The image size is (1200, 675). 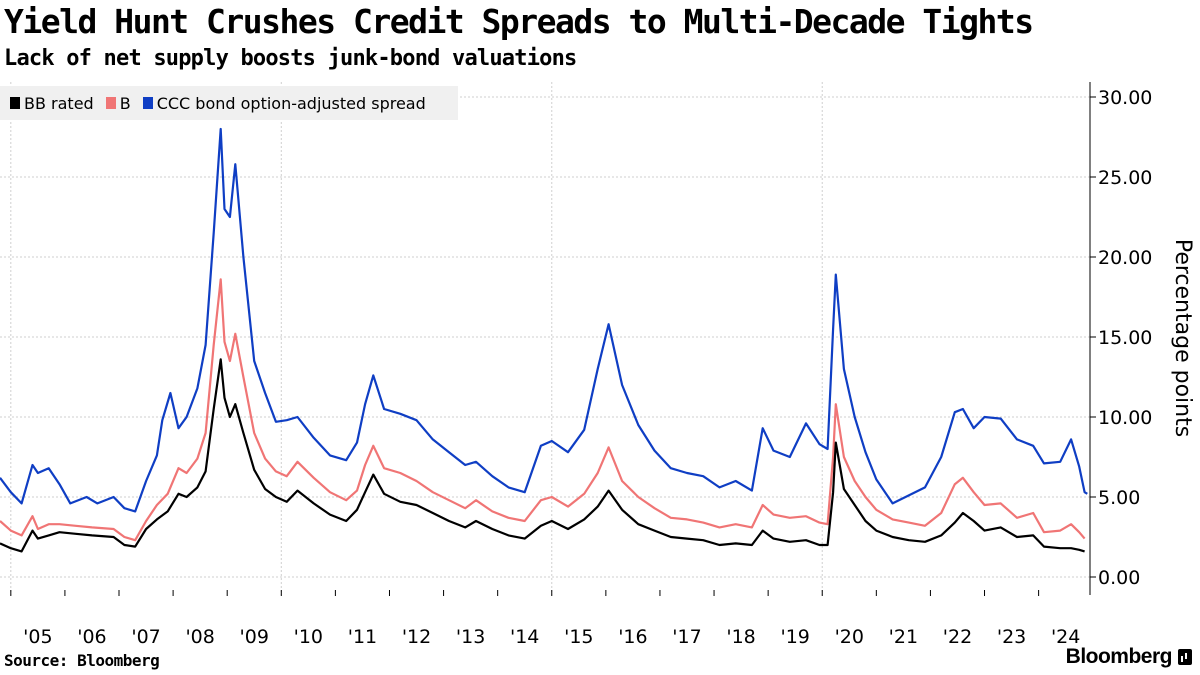 What do you see at coordinates (1011, 637) in the screenshot?
I see `x-tick-label: '23` at bounding box center [1011, 637].